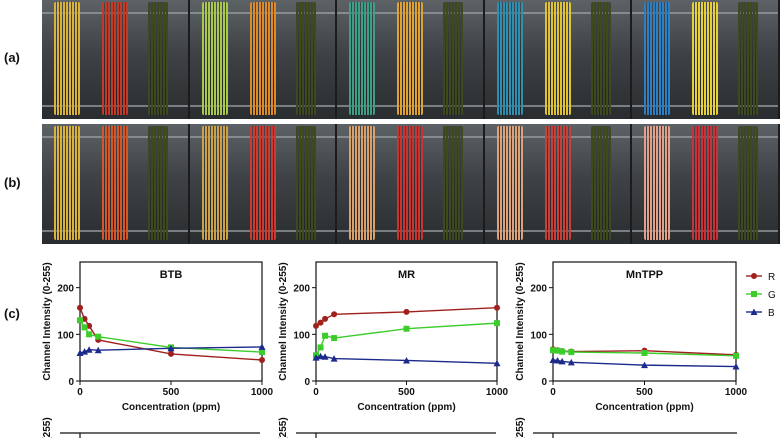 Image resolution: width=780 pixels, height=438 pixels. Describe the element at coordinates (406, 275) in the screenshot. I see `chart-title: MR` at that location.